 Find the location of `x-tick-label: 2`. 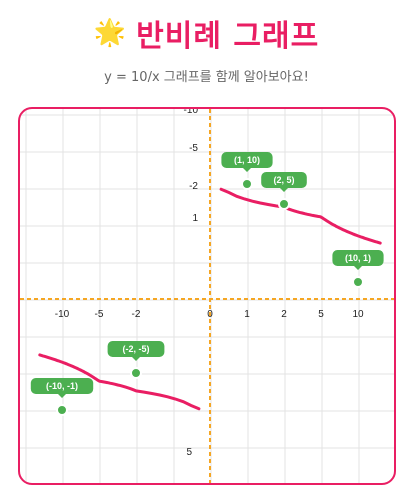

x-tick-label: 2 is located at coordinates (284, 314).